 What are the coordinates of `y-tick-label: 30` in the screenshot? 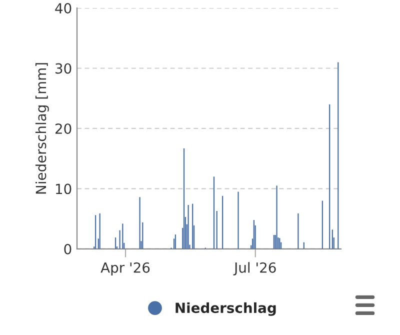 It's located at (64, 68).